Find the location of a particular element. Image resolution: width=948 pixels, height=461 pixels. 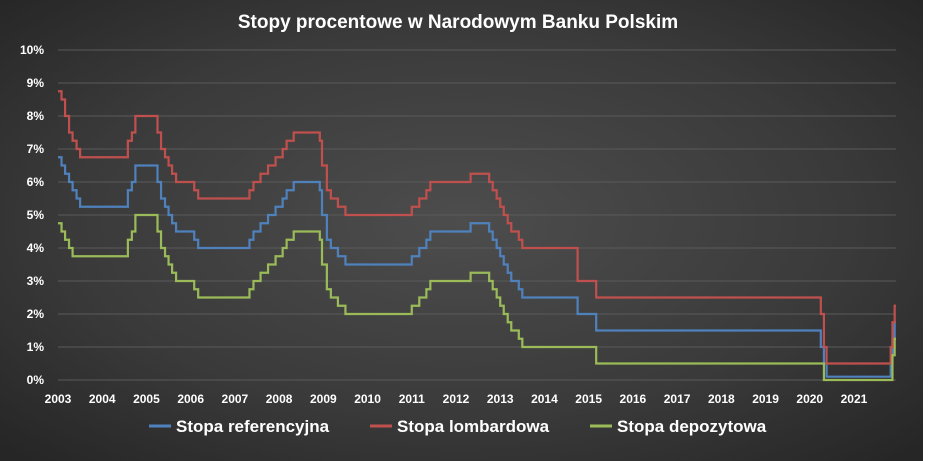

x-tick-label: 2009 is located at coordinates (323, 399).